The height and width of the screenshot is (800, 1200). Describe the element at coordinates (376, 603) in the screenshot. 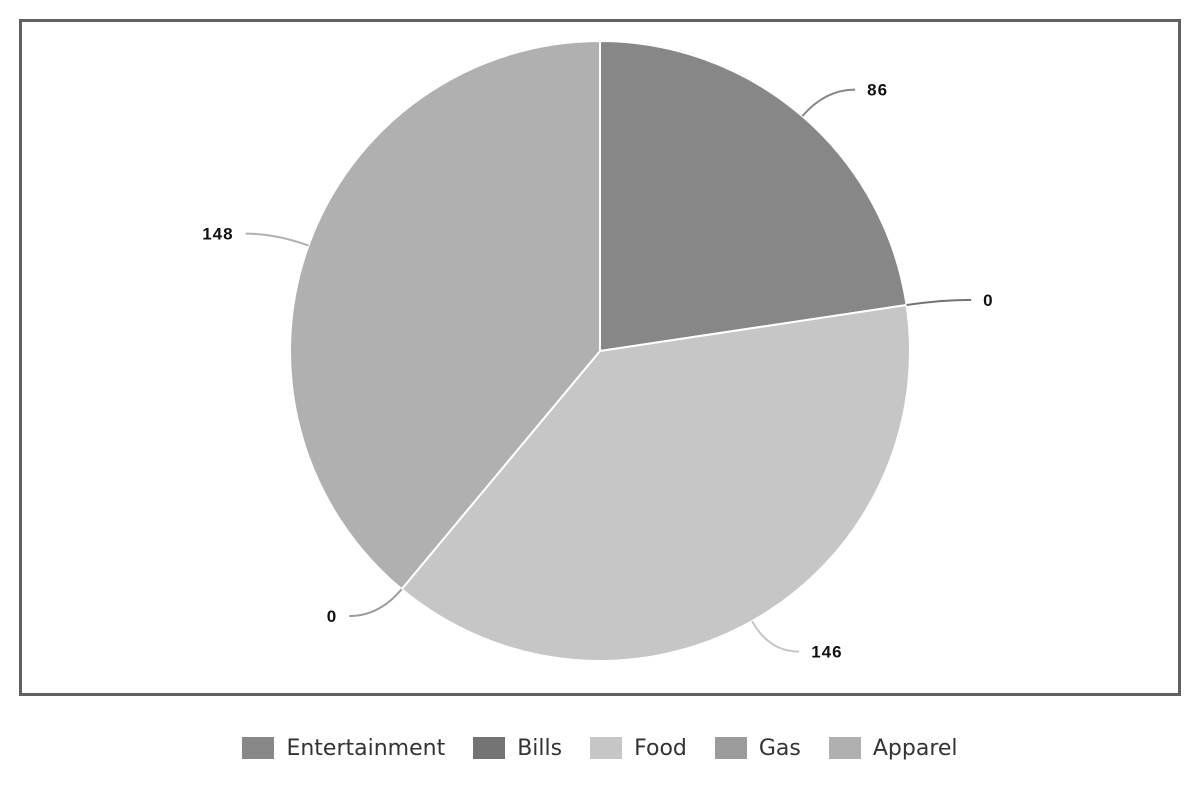

I see `leader-line-gas` at that location.